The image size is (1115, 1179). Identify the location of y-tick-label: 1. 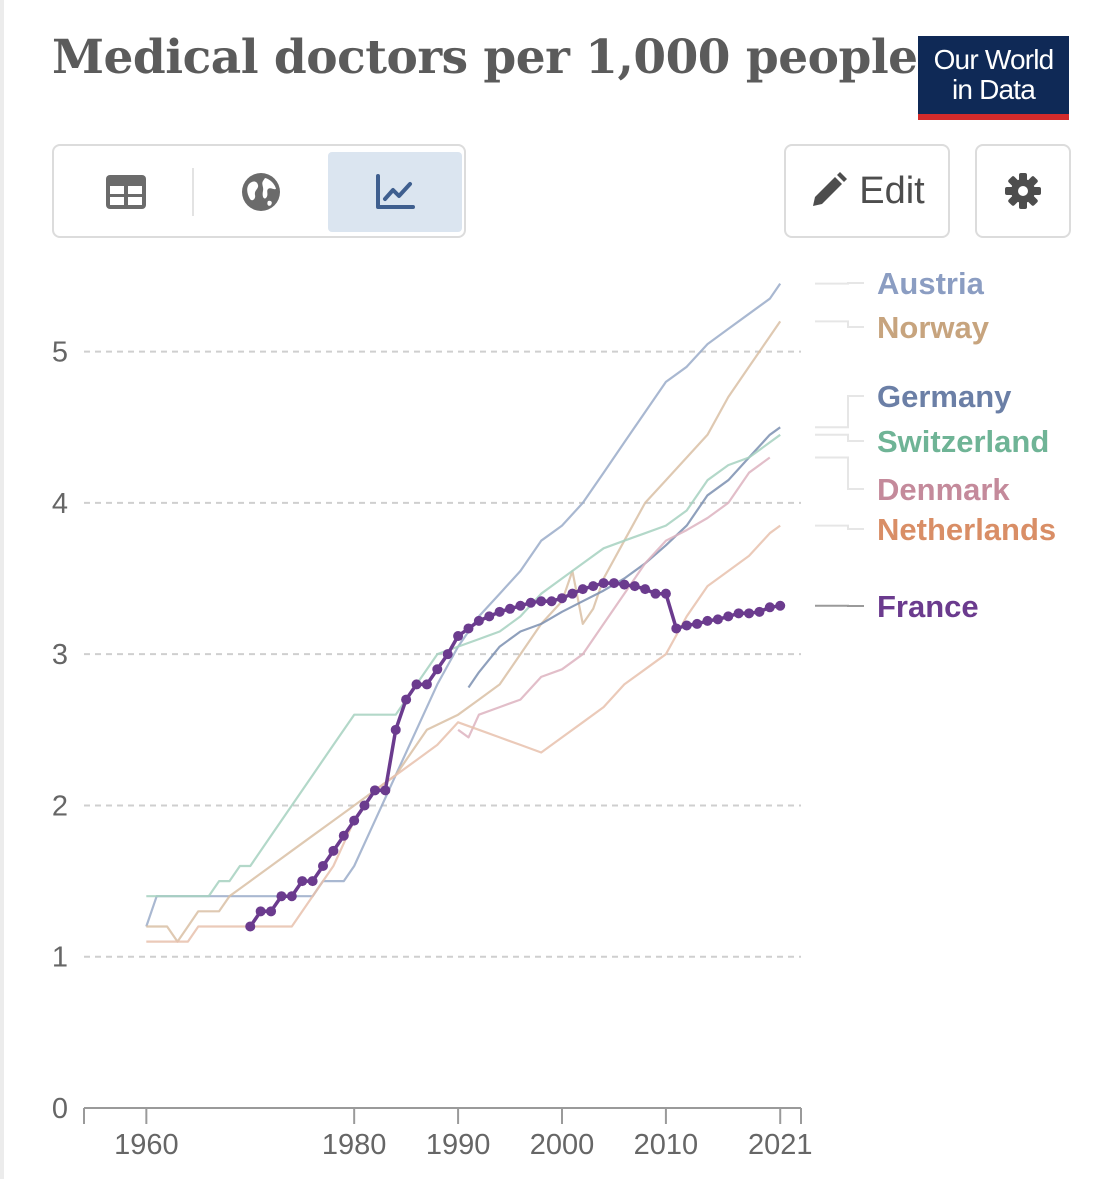
(60, 958).